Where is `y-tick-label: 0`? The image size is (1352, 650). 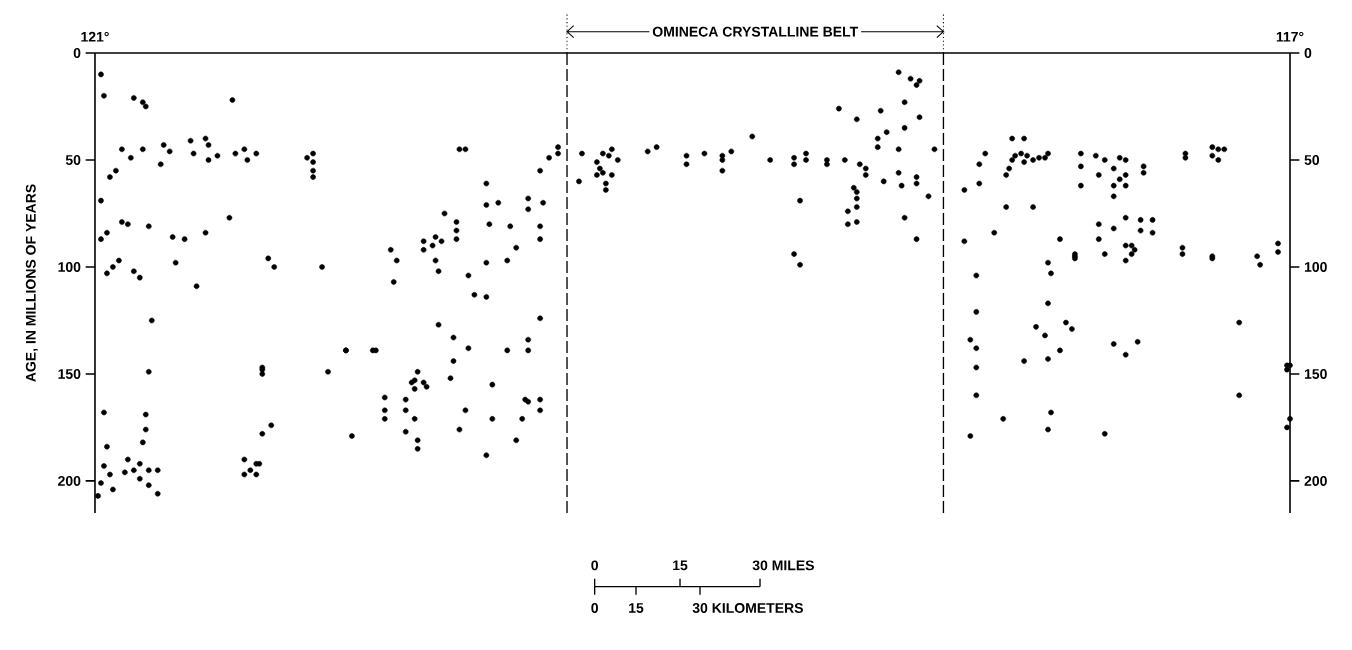 y-tick-label: 0 is located at coordinates (77, 53).